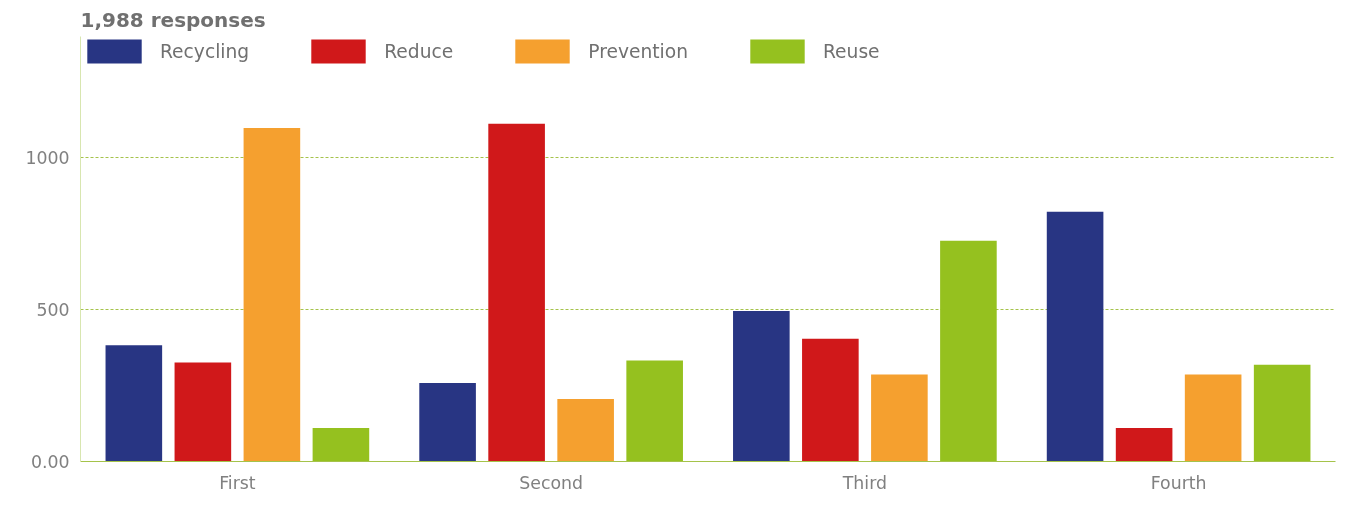 This screenshot has height=507, width=1358. What do you see at coordinates (205, 51) in the screenshot?
I see `legend-label: Recycling` at bounding box center [205, 51].